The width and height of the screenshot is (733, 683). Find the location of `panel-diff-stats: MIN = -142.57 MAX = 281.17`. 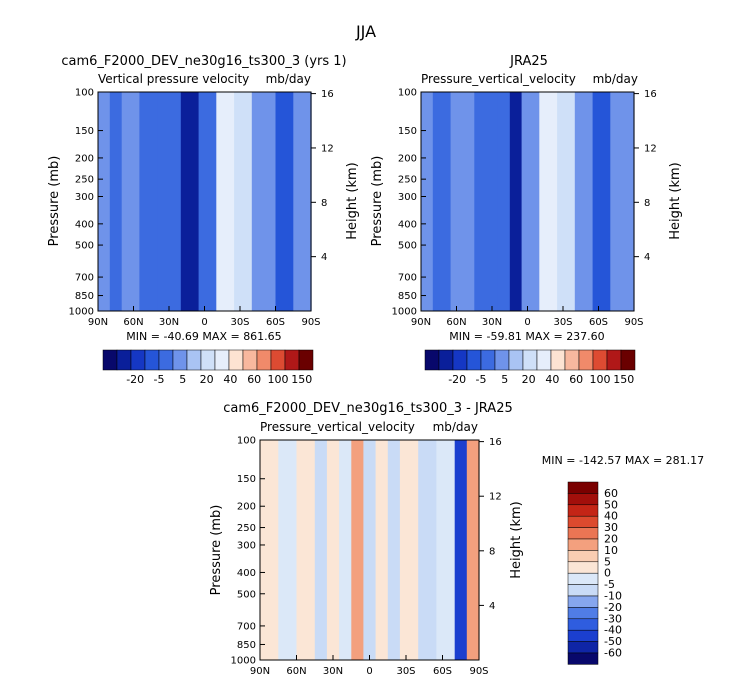

panel-diff-stats: MIN = -142.57 MAX = 281.17 is located at coordinates (623, 460).